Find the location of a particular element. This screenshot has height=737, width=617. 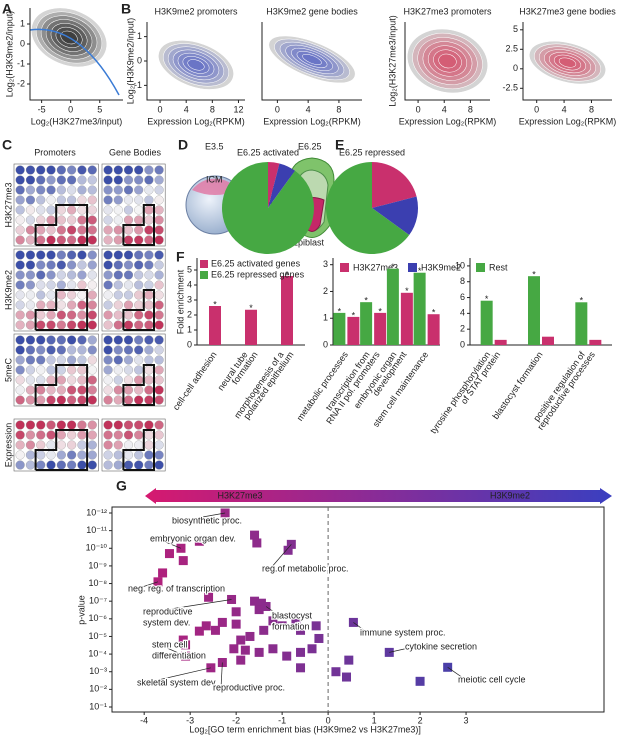

pie-slice is located at coordinates (394, 185).